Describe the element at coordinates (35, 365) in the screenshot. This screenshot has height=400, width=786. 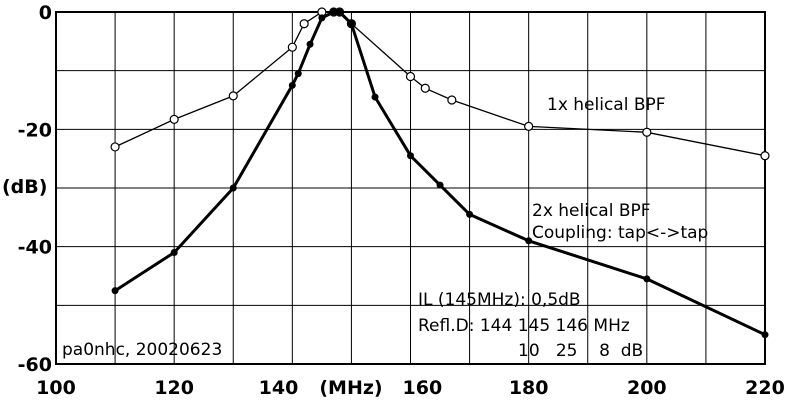
I see `y-tick-label: -60` at that location.